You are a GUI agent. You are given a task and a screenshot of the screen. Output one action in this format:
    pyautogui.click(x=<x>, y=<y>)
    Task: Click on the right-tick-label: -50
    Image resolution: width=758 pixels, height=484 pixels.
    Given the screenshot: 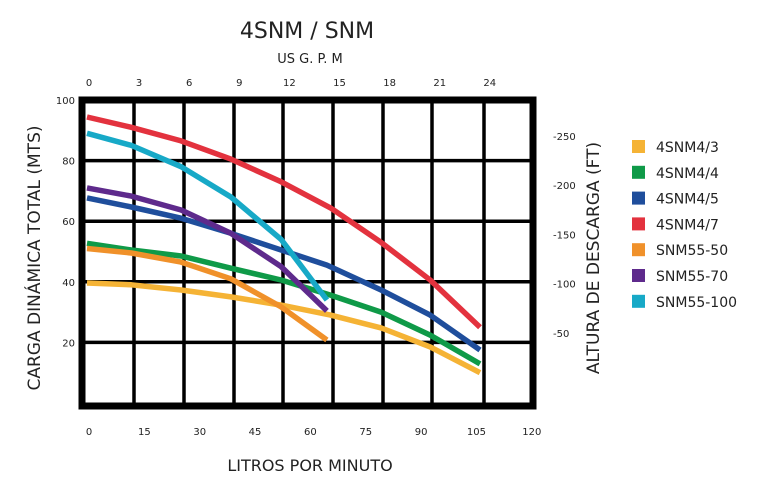 What is the action you would take?
    pyautogui.click(x=561, y=334)
    